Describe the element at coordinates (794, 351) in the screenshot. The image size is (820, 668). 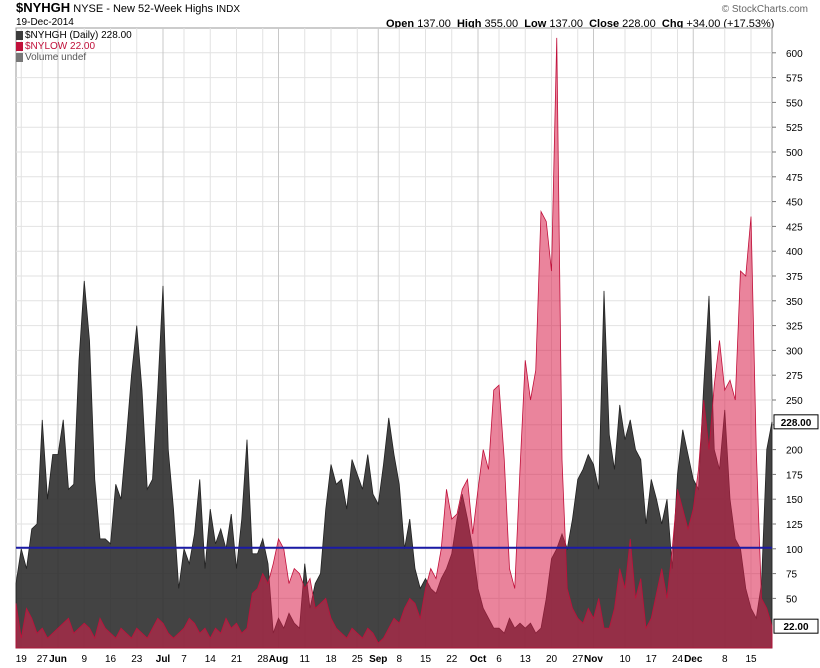
I see `y-tick-label: 300` at that location.